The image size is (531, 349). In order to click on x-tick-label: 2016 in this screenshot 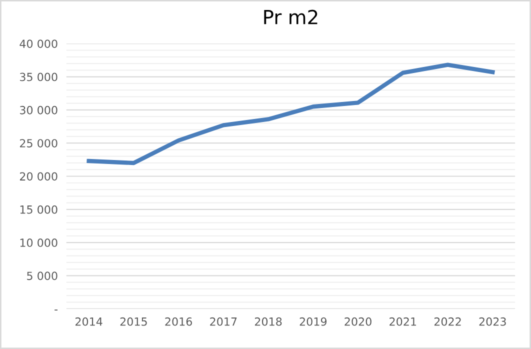, I will do `click(178, 321)`.